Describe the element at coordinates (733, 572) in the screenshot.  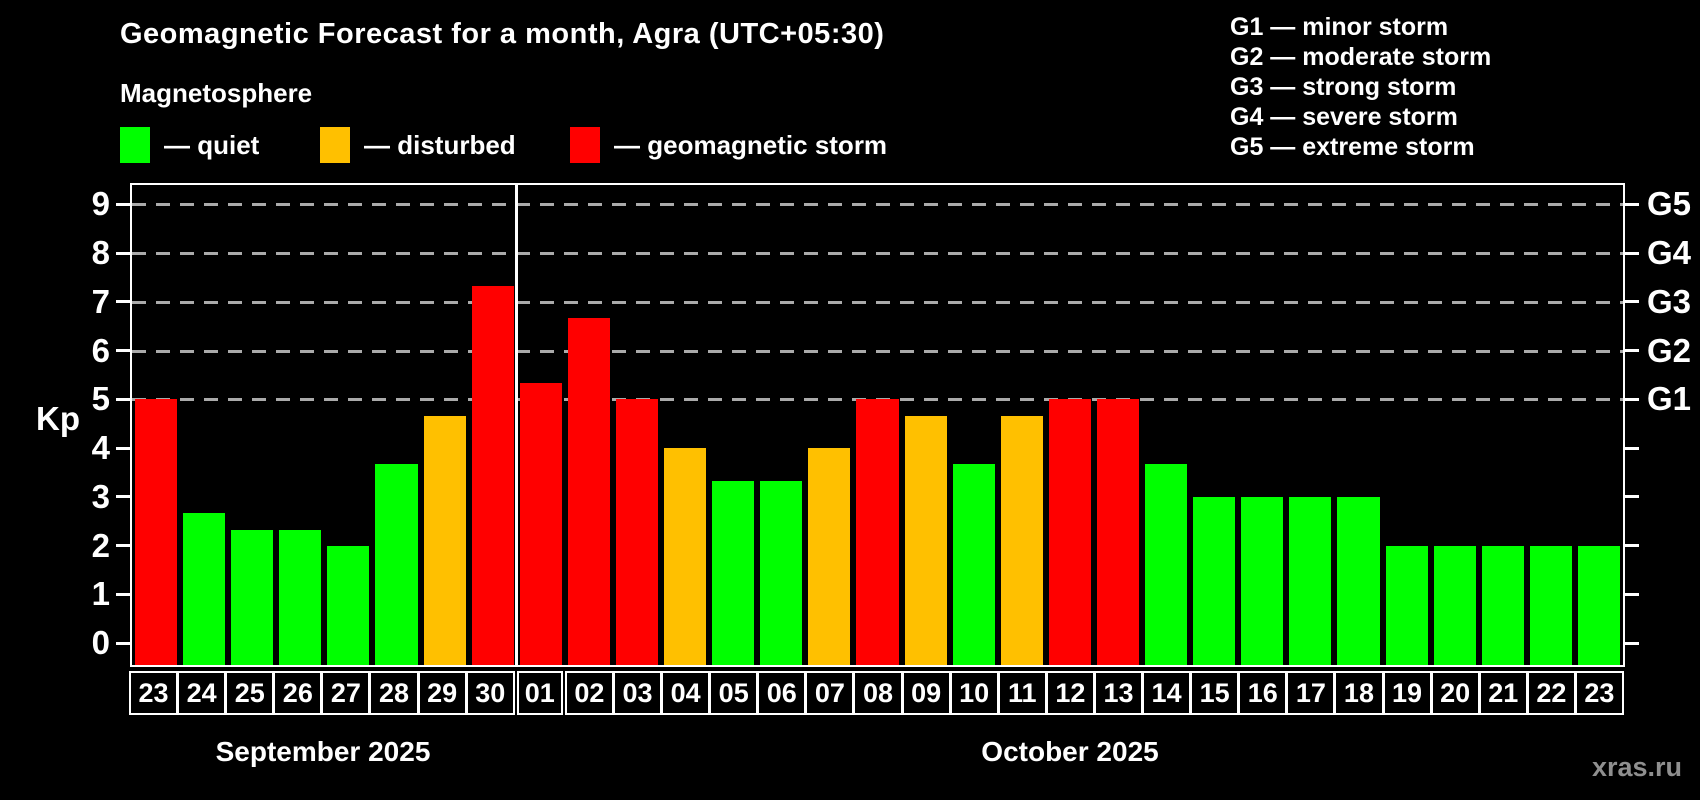
I see `kp-bar-day-05-oct` at that location.